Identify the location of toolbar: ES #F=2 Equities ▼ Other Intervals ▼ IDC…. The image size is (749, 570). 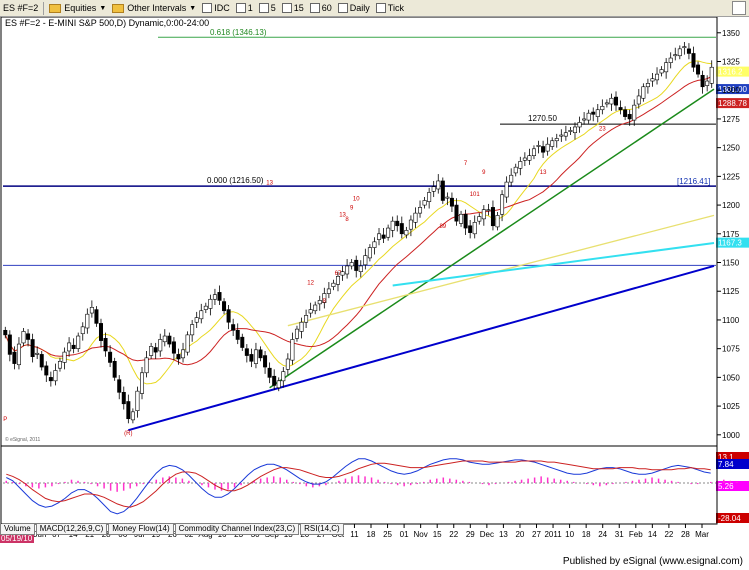
(374, 8).